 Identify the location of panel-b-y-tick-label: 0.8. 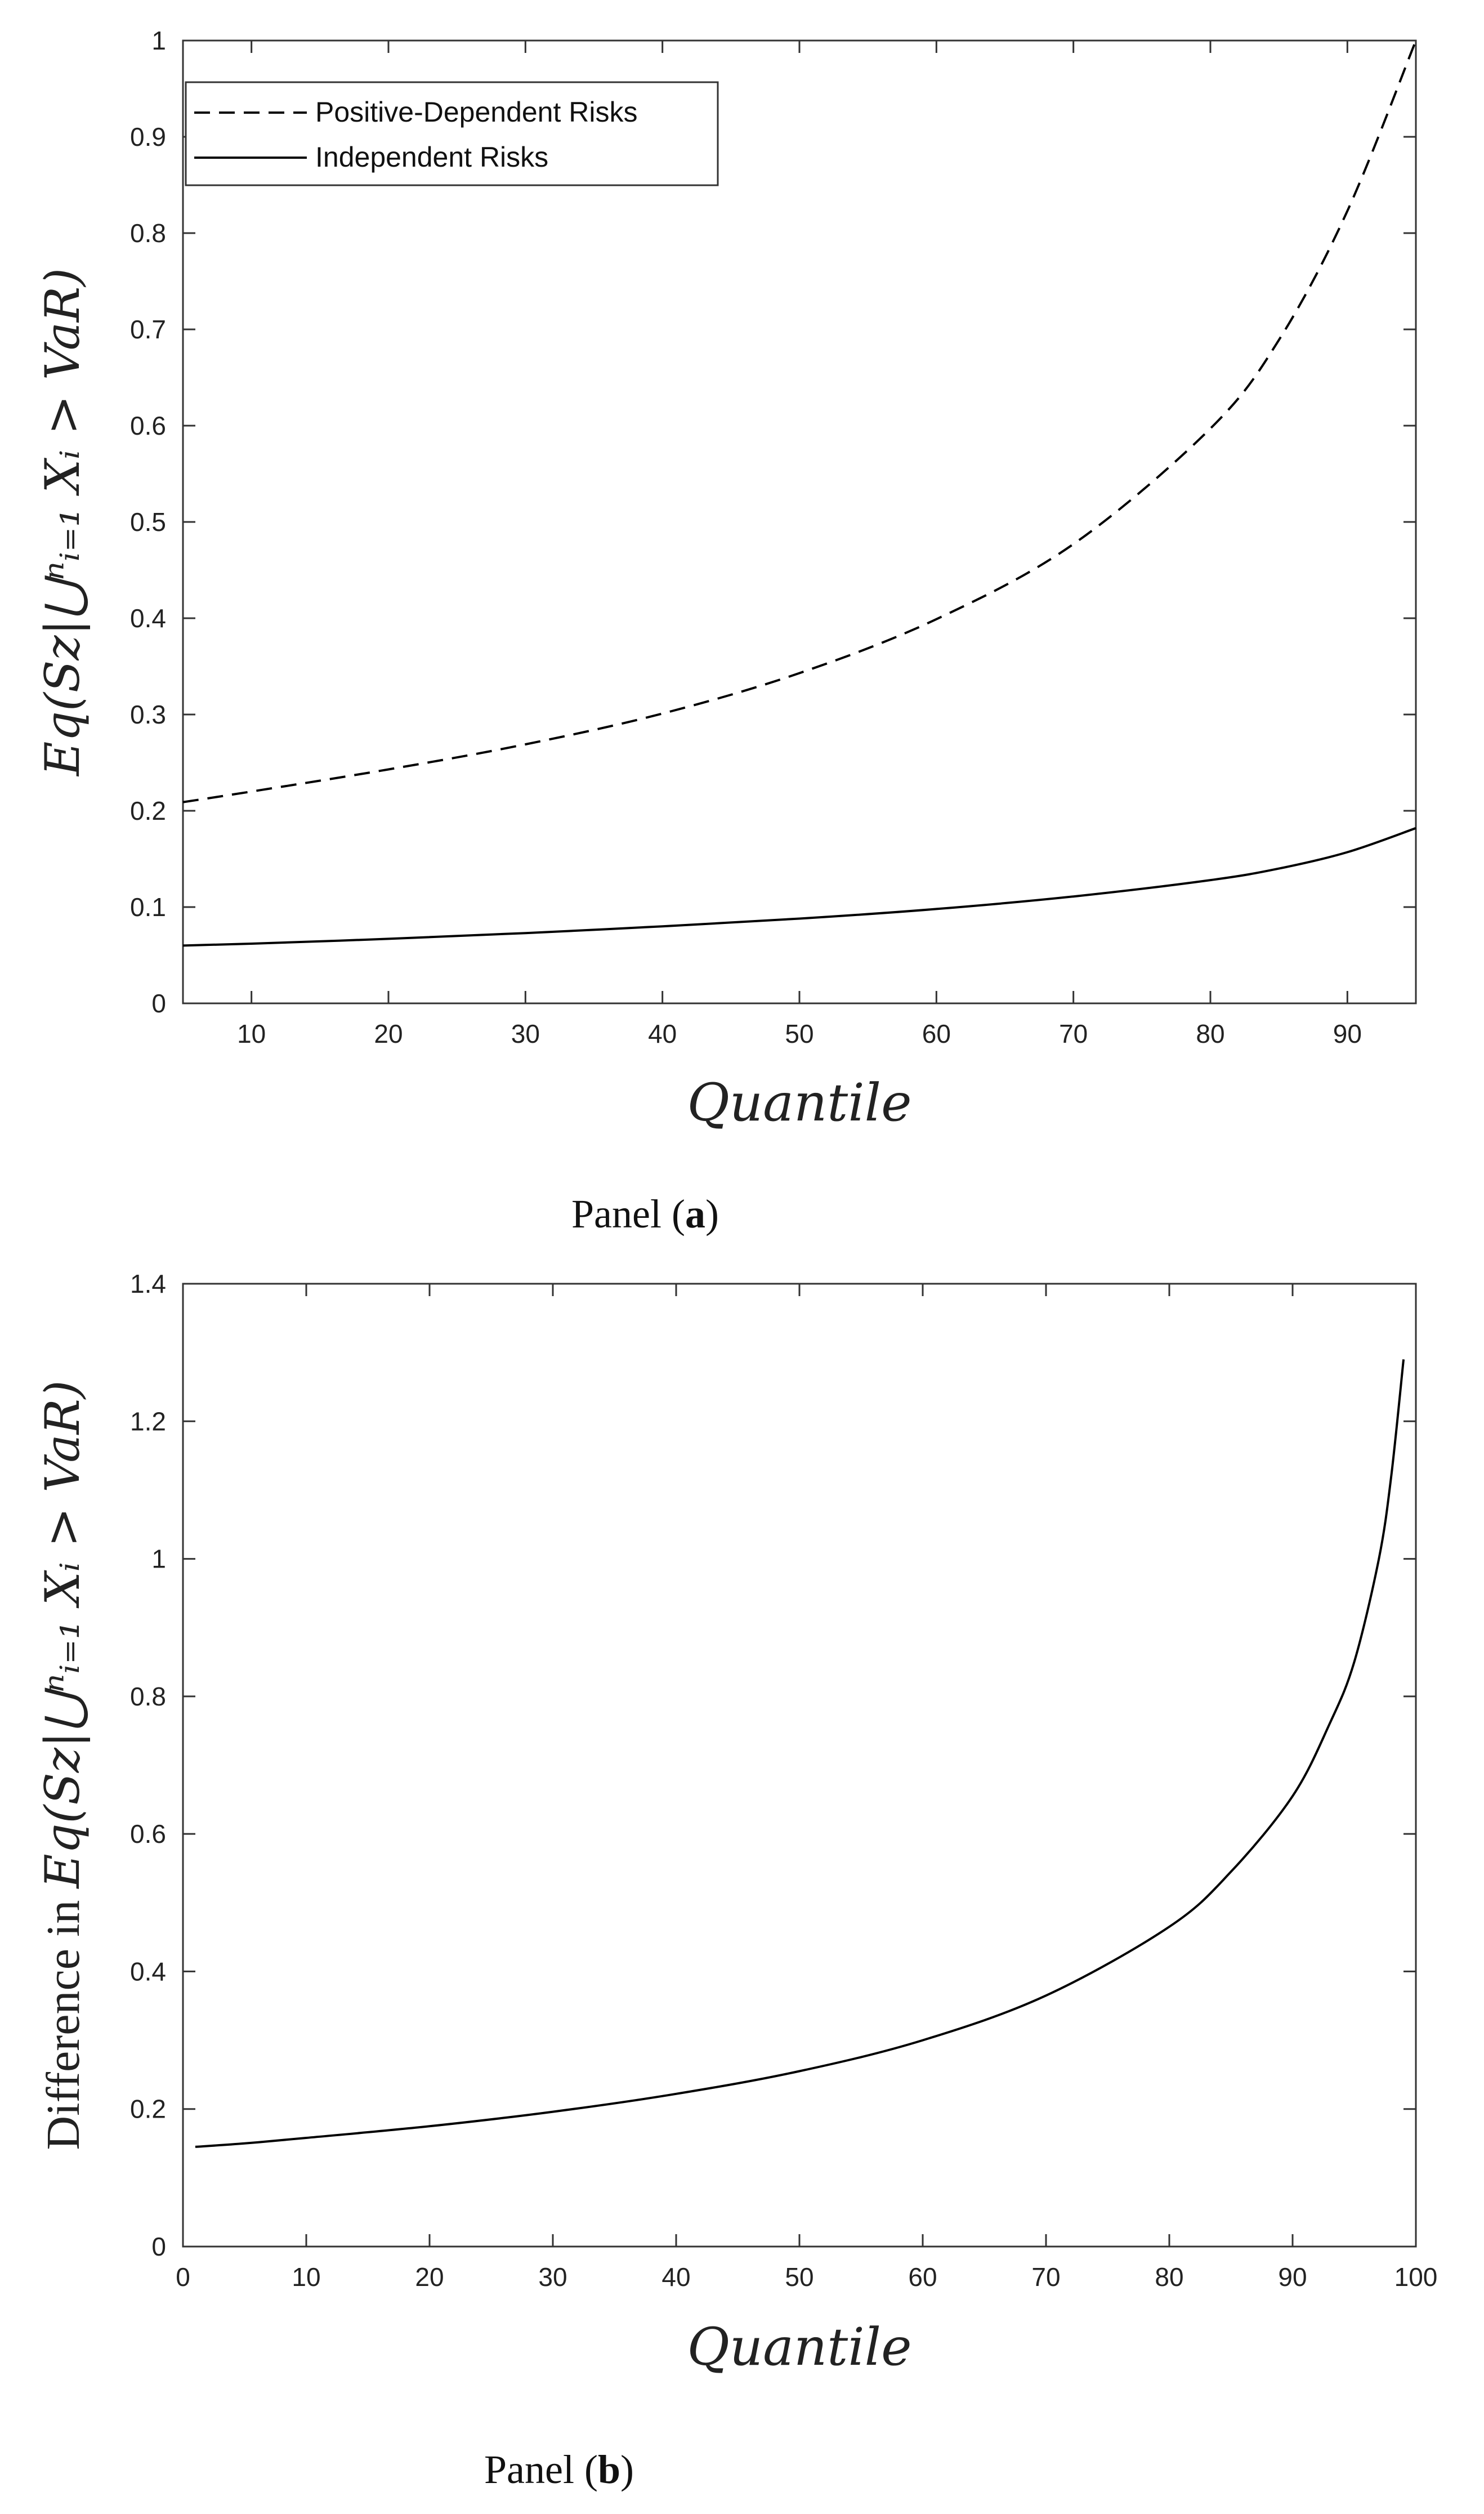
(148, 1697).